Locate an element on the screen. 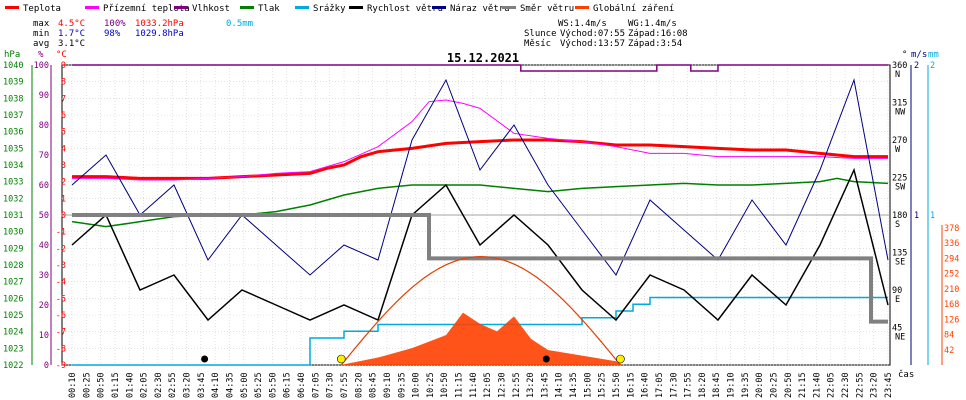 The image size is (966, 400). x-tick-label: 07:05 is located at coordinates (316, 385).